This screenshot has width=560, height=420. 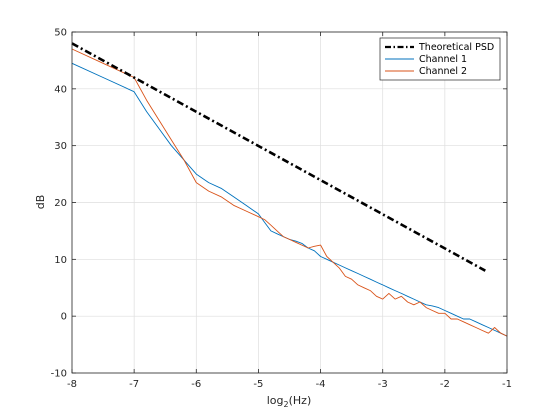 I want to click on x-tick-label: -4, so click(x=321, y=384).